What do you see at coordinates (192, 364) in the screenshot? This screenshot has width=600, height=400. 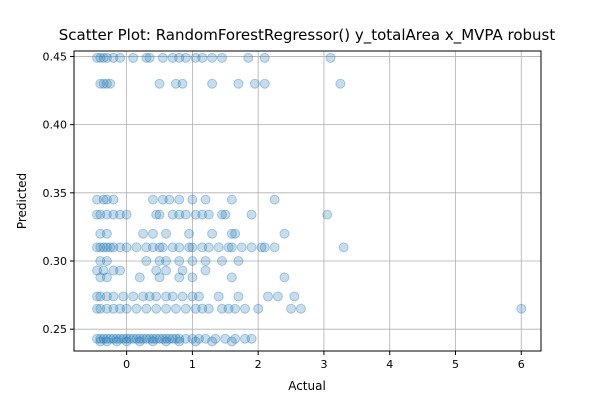 I see `x-tick-label: 1` at bounding box center [192, 364].